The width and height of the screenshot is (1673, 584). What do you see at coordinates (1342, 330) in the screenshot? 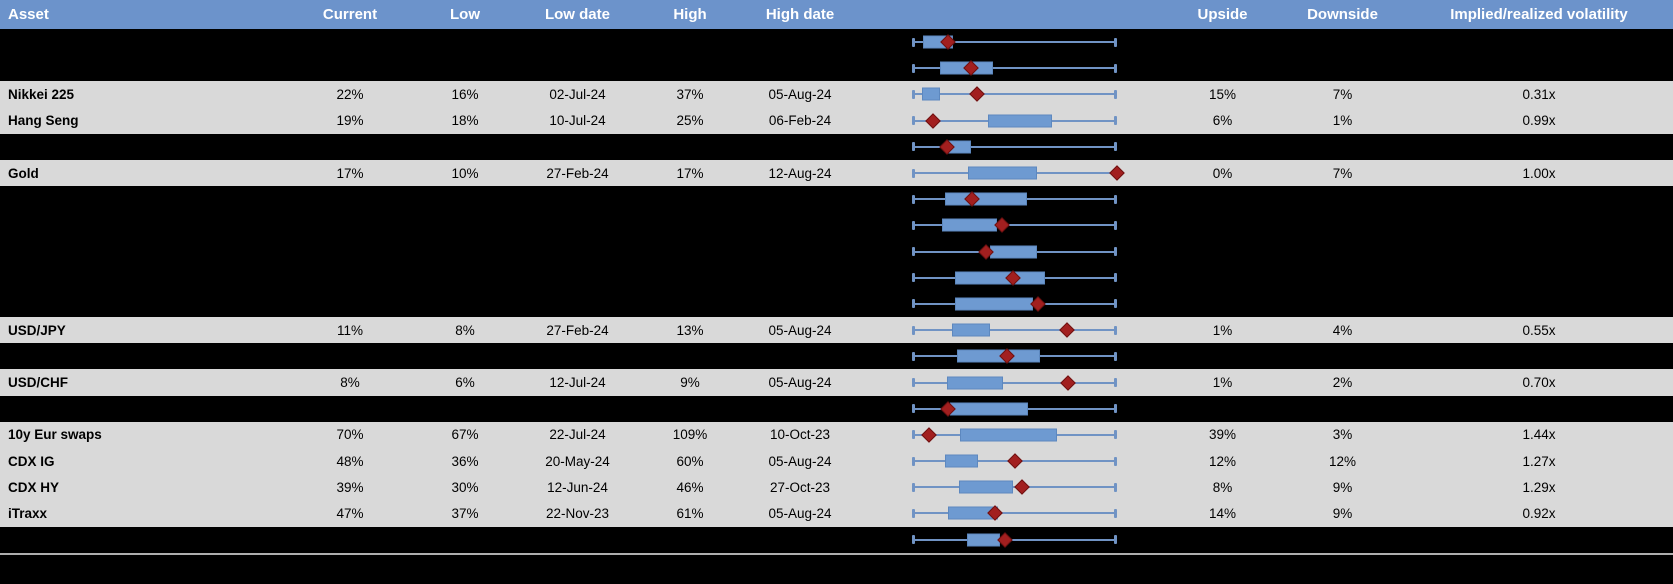
I see `downside-value: 4%` at bounding box center [1342, 330].